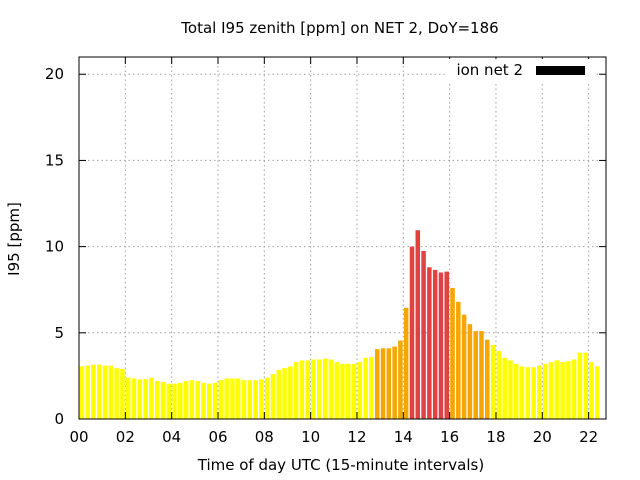 The image size is (640, 480). Describe the element at coordinates (310, 437) in the screenshot. I see `x-tick-label: 10` at that location.